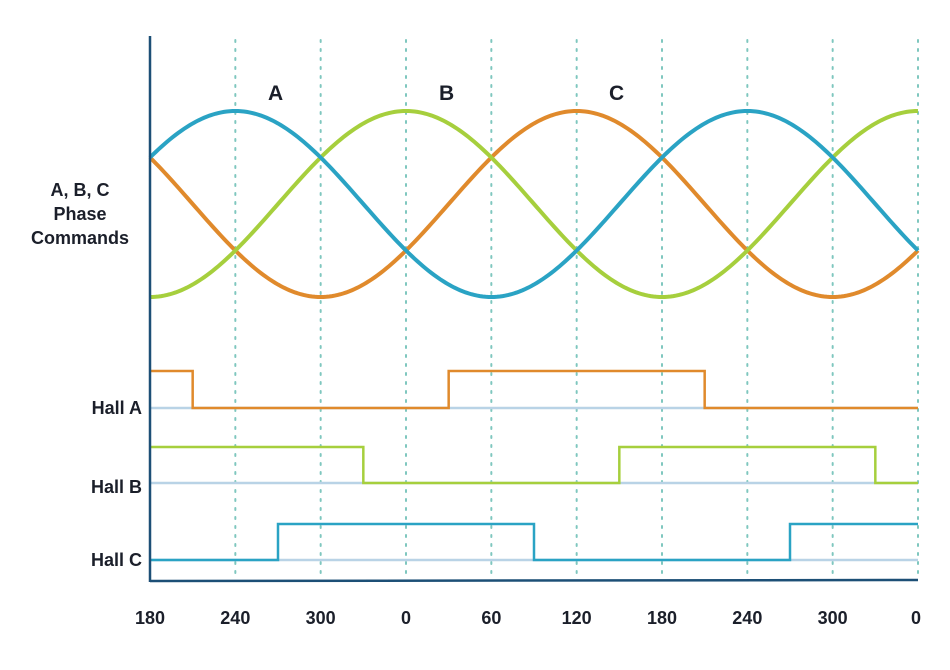  Describe the element at coordinates (276, 93) in the screenshot. I see `curve-a-label: A` at that location.